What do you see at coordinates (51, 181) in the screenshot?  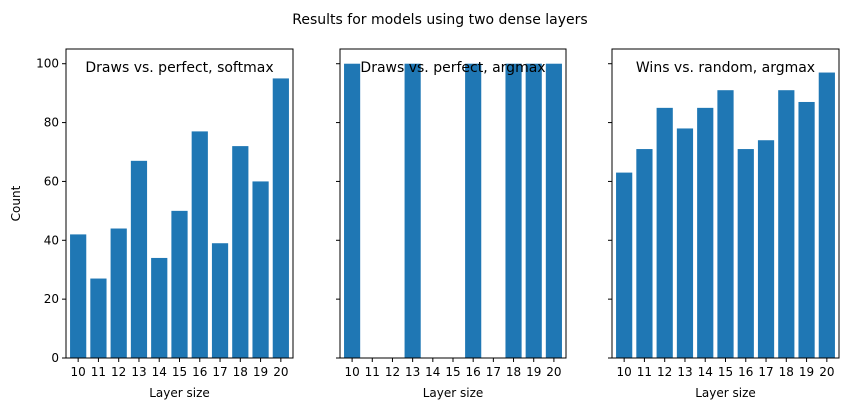 I see `ytick-label-60: 60` at bounding box center [51, 181].